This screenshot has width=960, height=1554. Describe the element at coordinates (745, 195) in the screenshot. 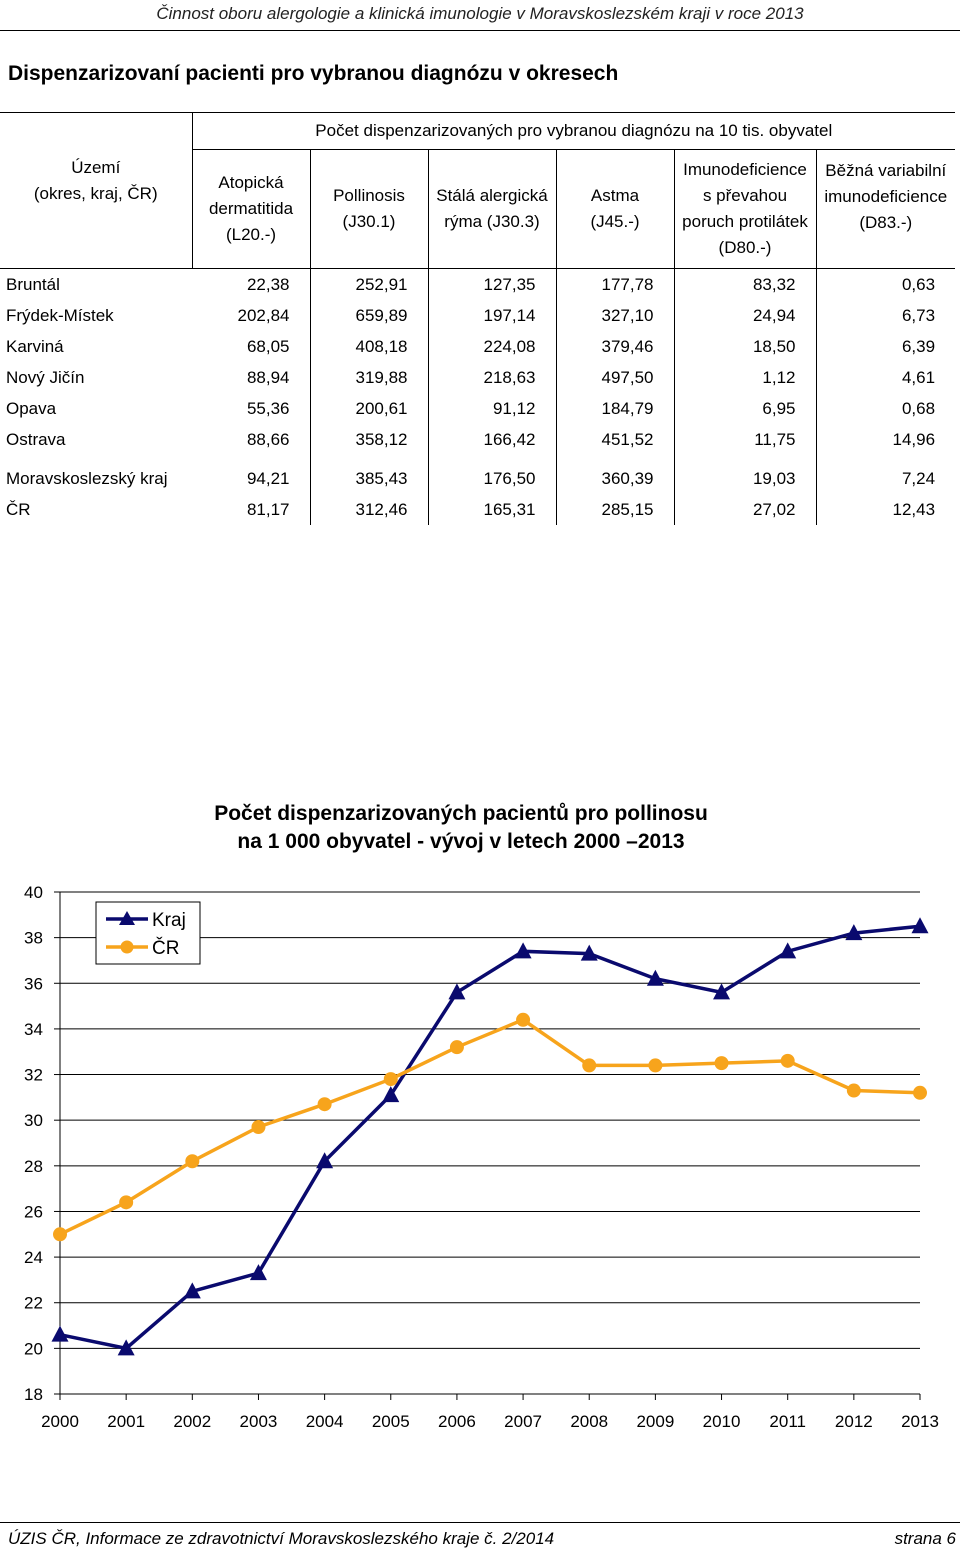

I see `col-immuno-line2: s převahou` at that location.